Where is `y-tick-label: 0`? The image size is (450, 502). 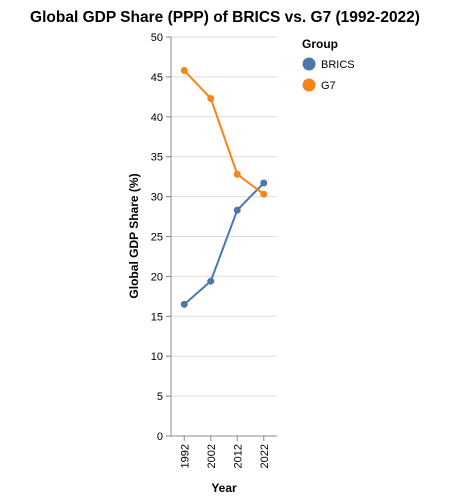
y-tick-label: 0 is located at coordinates (160, 437).